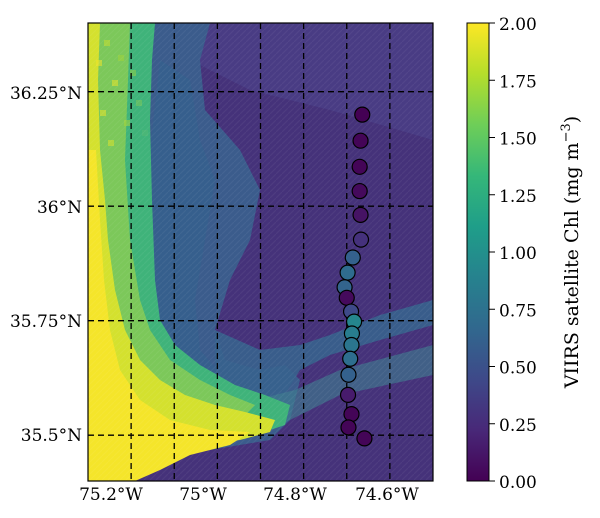 The width and height of the screenshot is (600, 518). What do you see at coordinates (518, 140) in the screenshot?
I see `colorbar-tick-label: 1.50` at bounding box center [518, 140].